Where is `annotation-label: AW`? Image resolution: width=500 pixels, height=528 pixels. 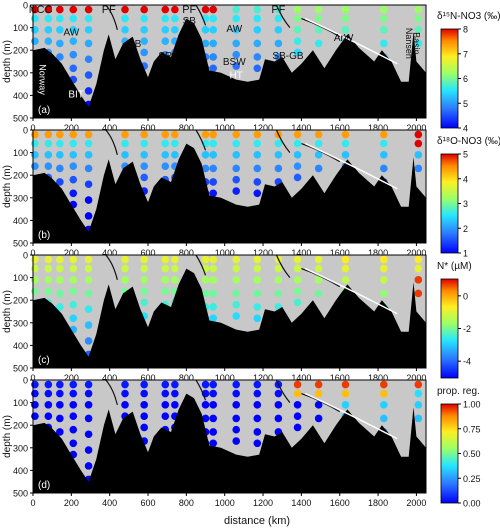
annotation-label: AW is located at coordinates (71, 33).